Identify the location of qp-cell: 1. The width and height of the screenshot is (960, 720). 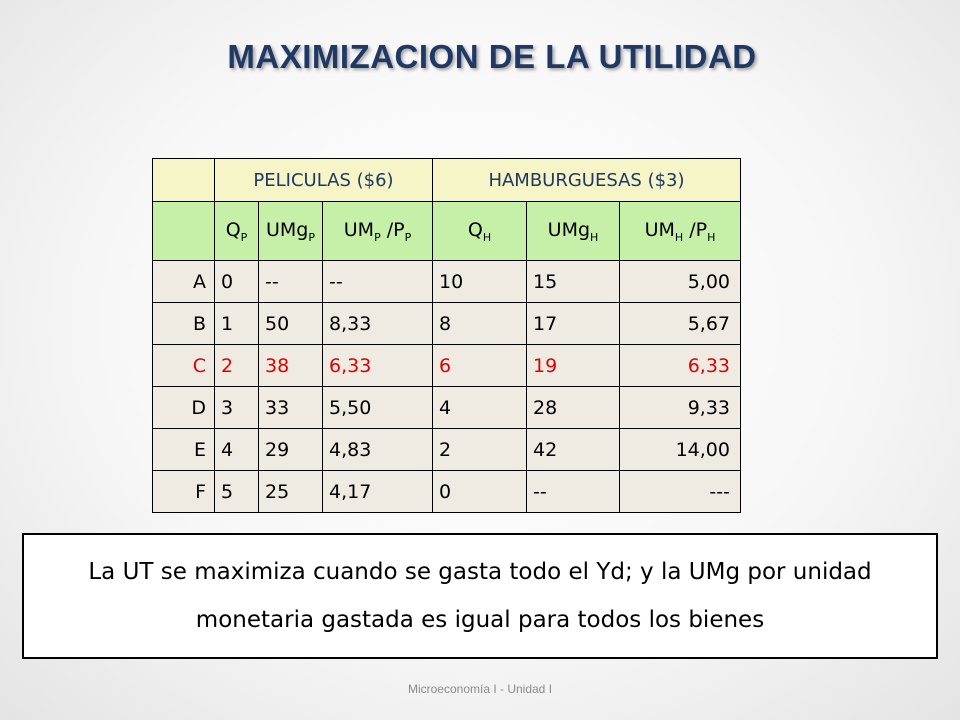
(236, 323).